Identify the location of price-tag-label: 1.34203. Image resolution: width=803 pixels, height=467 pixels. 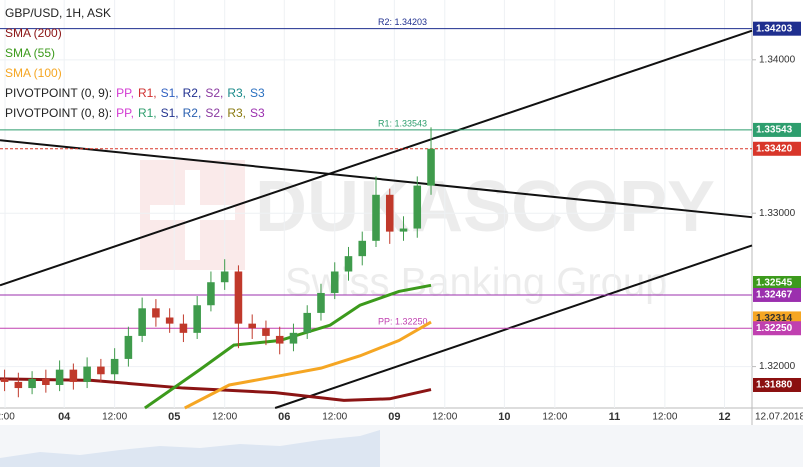
(774, 28).